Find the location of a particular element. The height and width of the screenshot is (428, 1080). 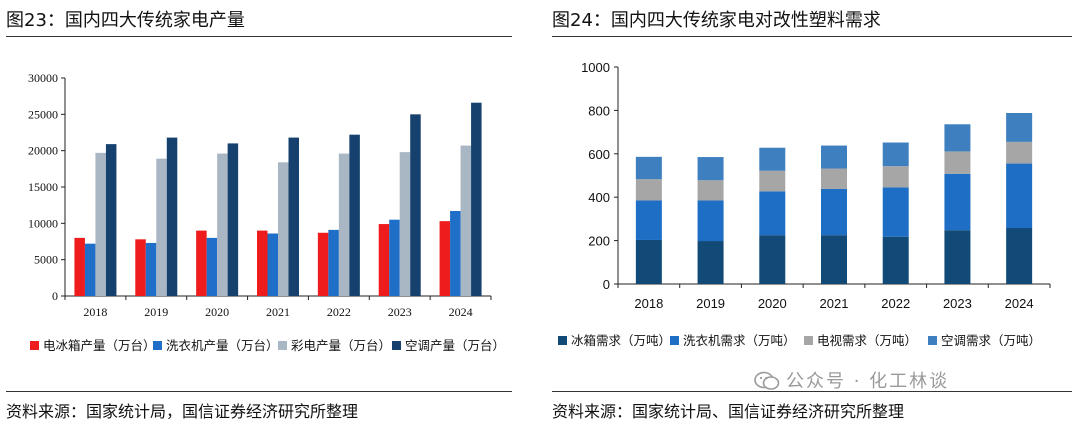

left-y-tick-label: 5000 is located at coordinates (46, 260).